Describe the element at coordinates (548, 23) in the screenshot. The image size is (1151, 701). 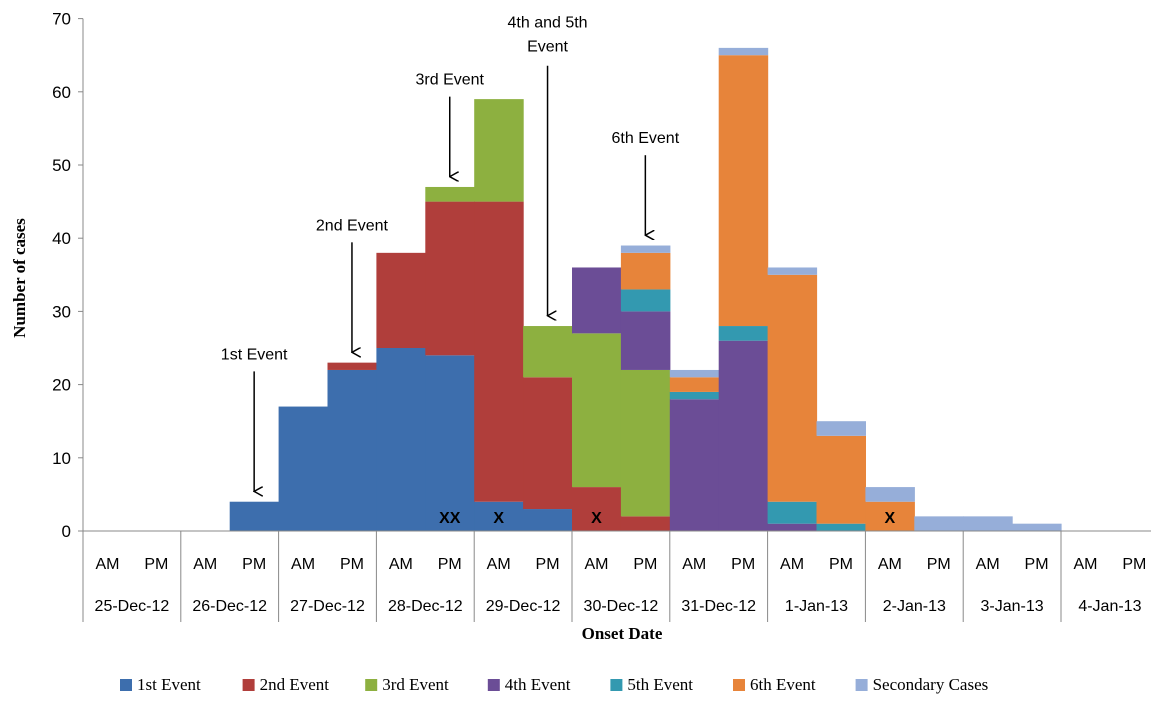
I see `annotation-label: 4th and 5th` at that location.